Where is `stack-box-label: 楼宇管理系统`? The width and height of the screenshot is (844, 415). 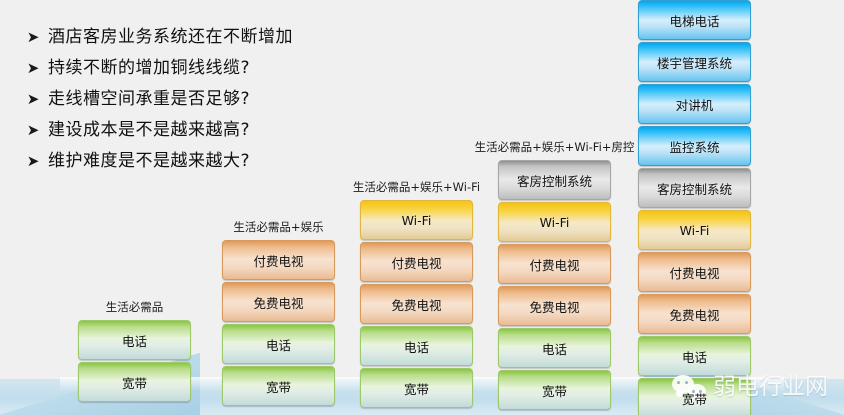 stack-box-label: 楼宇管理系统 is located at coordinates (694, 63).